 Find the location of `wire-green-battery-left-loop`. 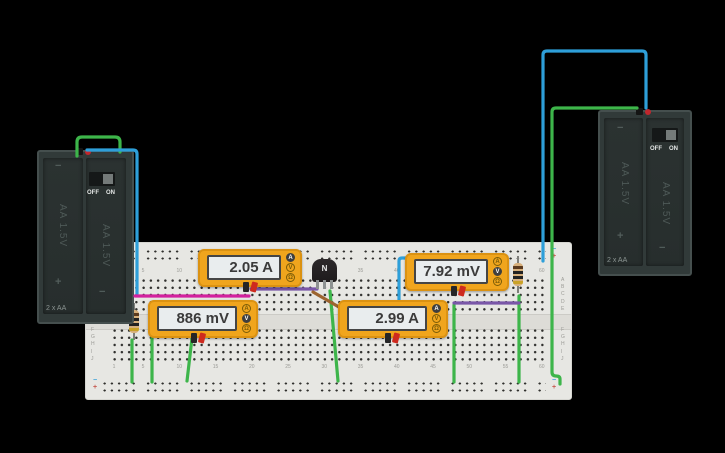

wire-green-battery-left-loop is located at coordinates (98, 146).